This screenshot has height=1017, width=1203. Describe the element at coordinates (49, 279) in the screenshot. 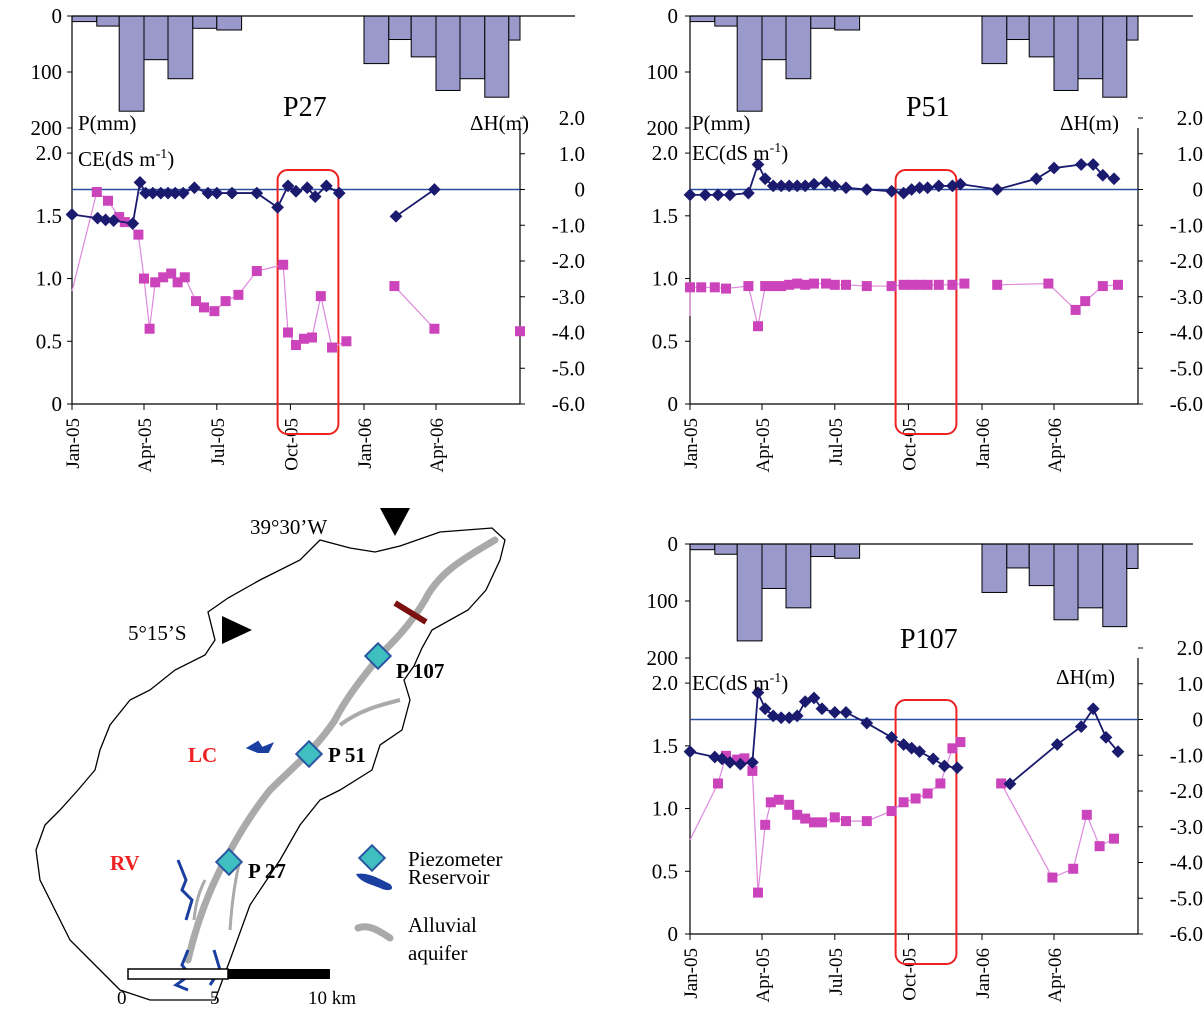

I see `ec-tick-label: 1.0` at that location.